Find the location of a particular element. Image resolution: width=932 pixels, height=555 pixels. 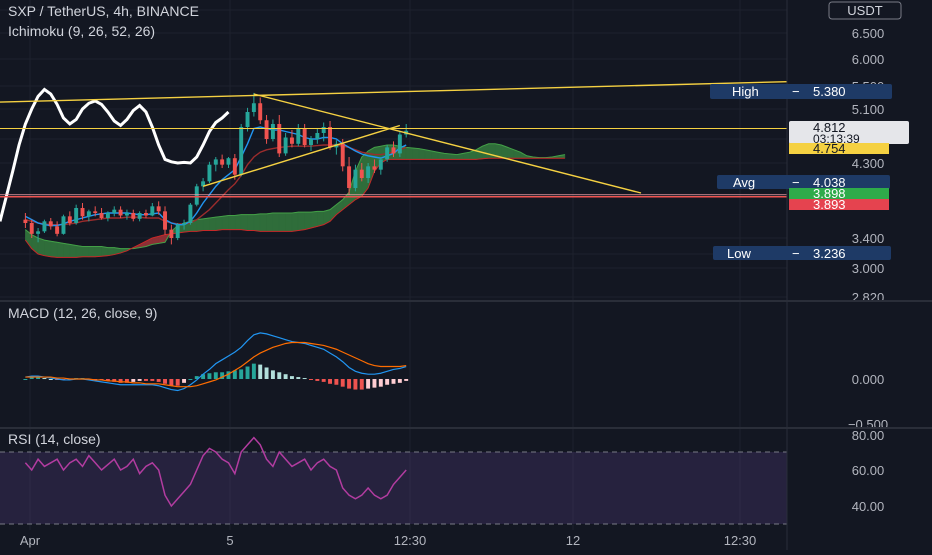

currency-badge is located at coordinates (865, 10).